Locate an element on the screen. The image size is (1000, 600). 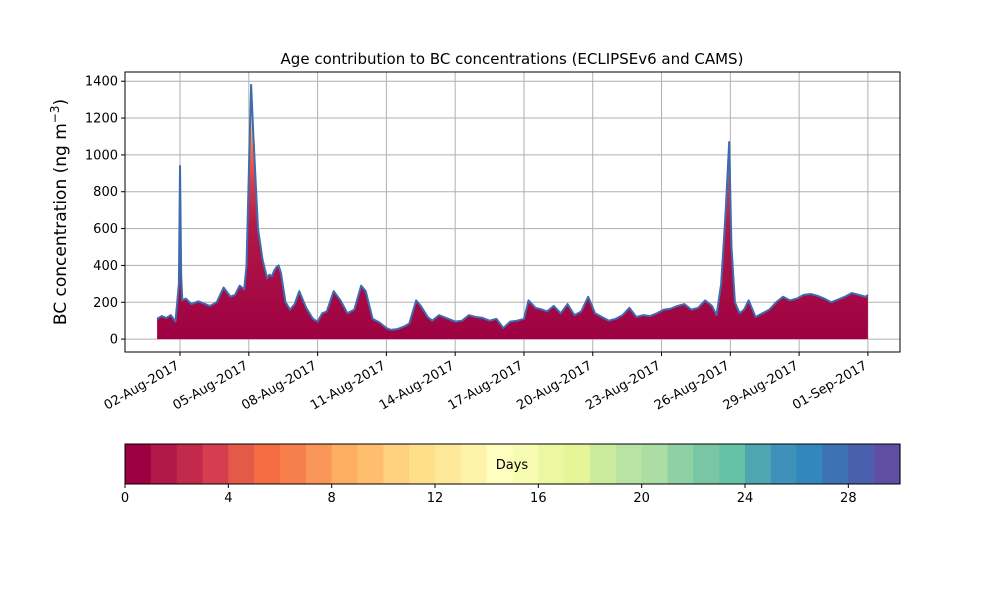
colorbar-frame is located at coordinates (512, 464).